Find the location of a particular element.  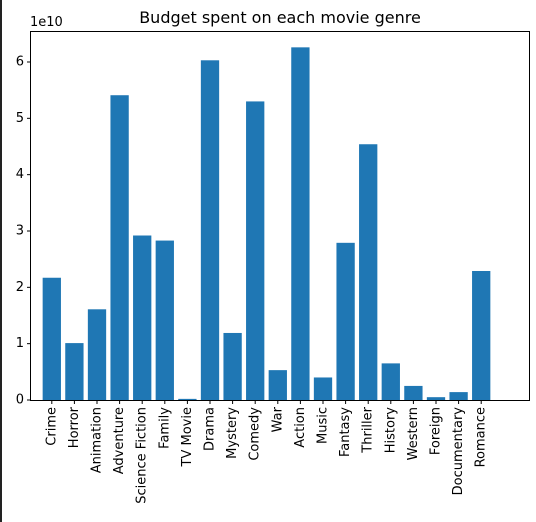

x-tick-label-crime: Crime is located at coordinates (51, 426).